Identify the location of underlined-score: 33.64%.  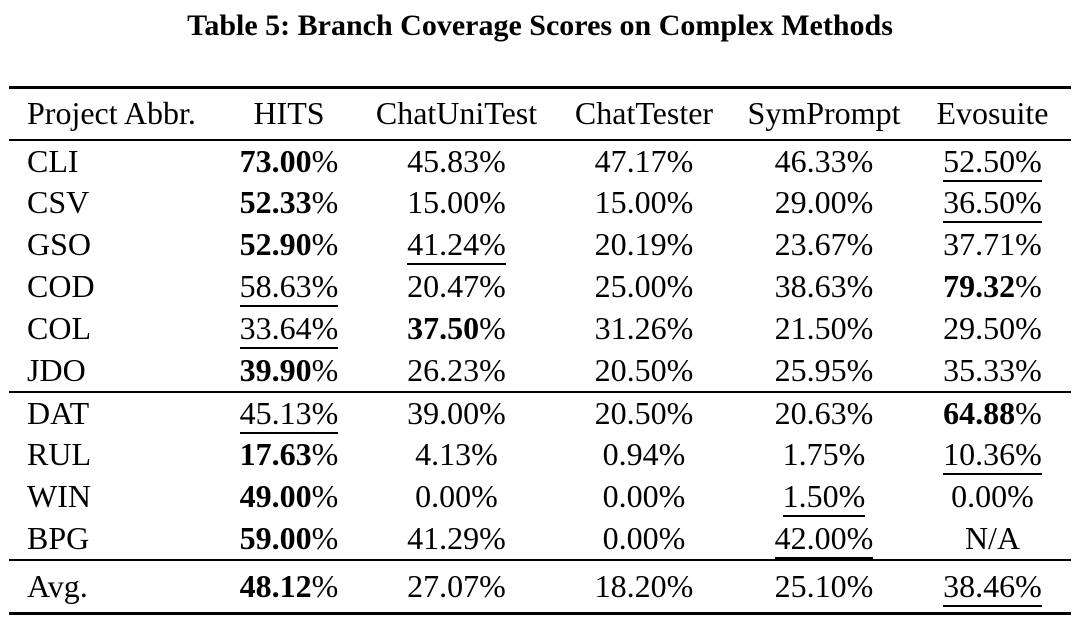
(289, 329).